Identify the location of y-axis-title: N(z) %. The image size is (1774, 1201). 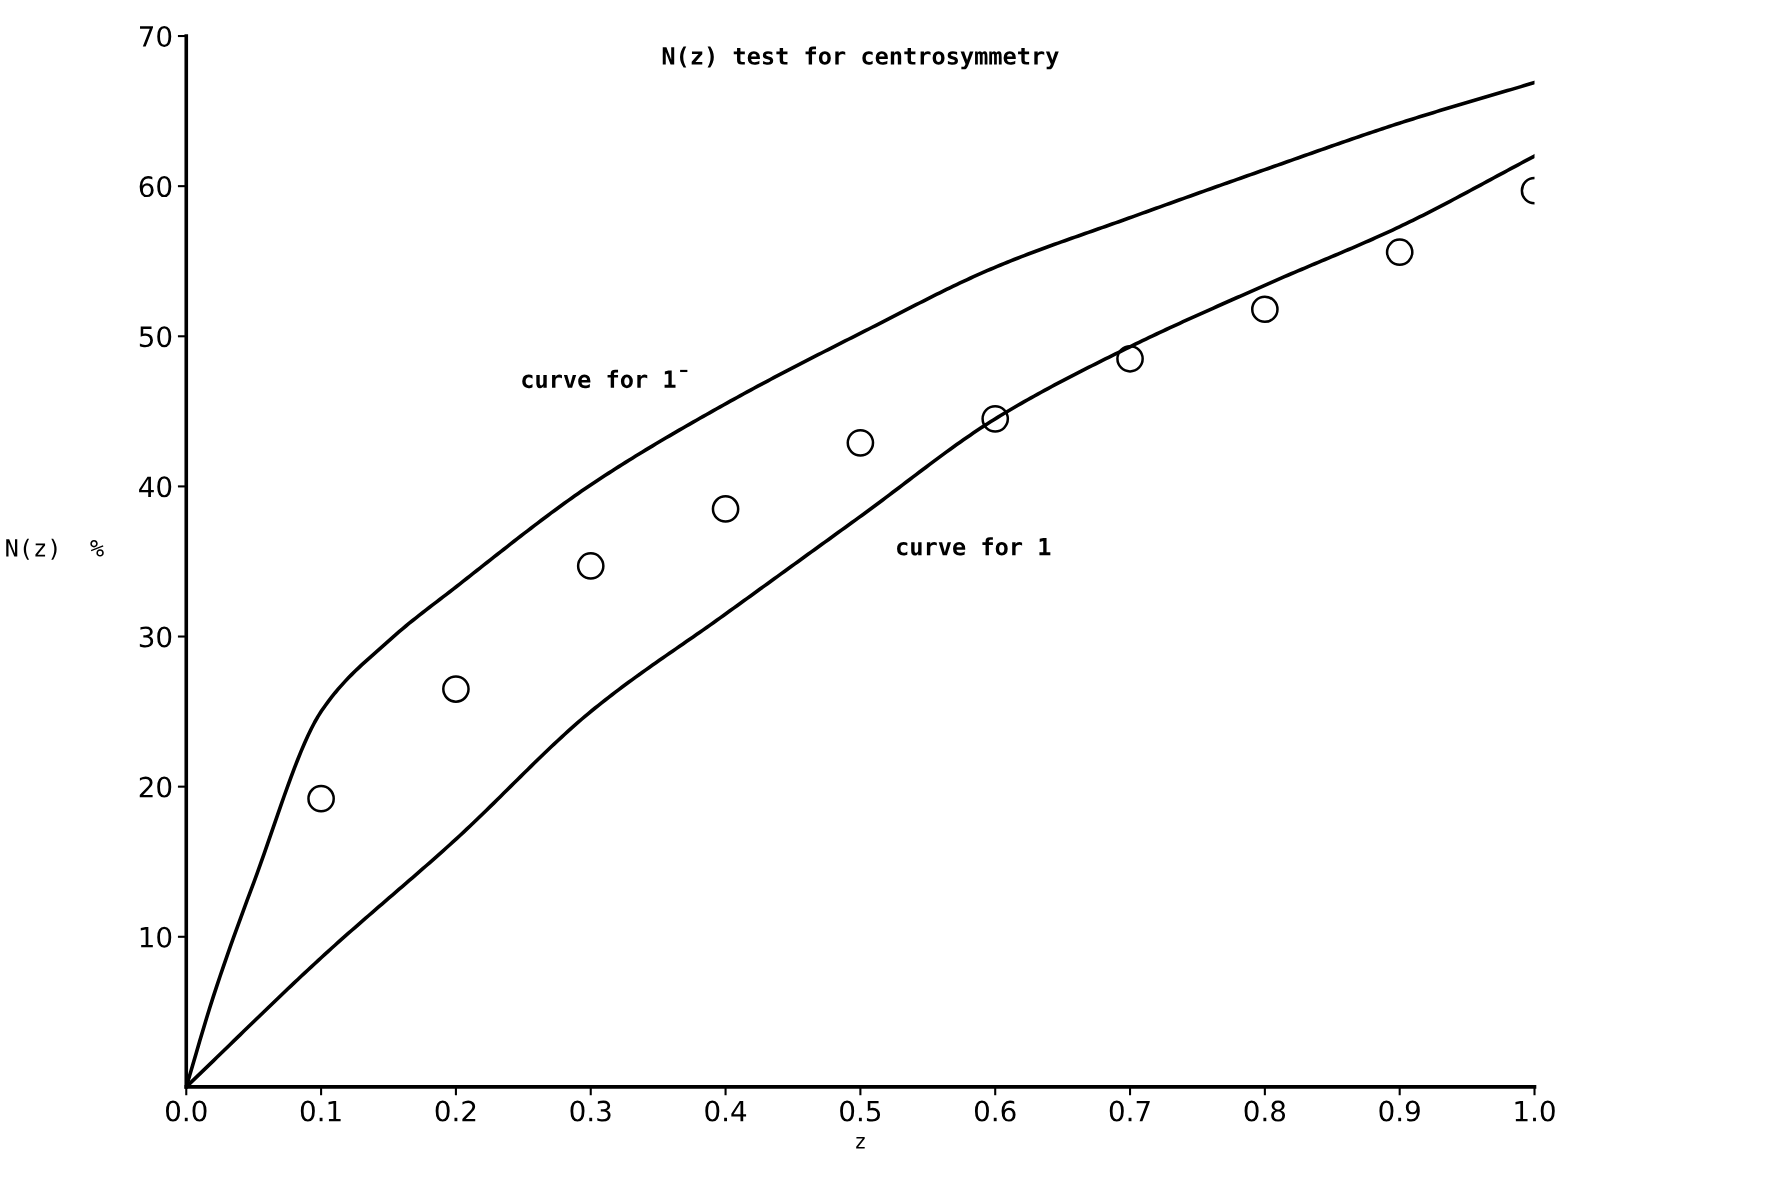
(55, 549).